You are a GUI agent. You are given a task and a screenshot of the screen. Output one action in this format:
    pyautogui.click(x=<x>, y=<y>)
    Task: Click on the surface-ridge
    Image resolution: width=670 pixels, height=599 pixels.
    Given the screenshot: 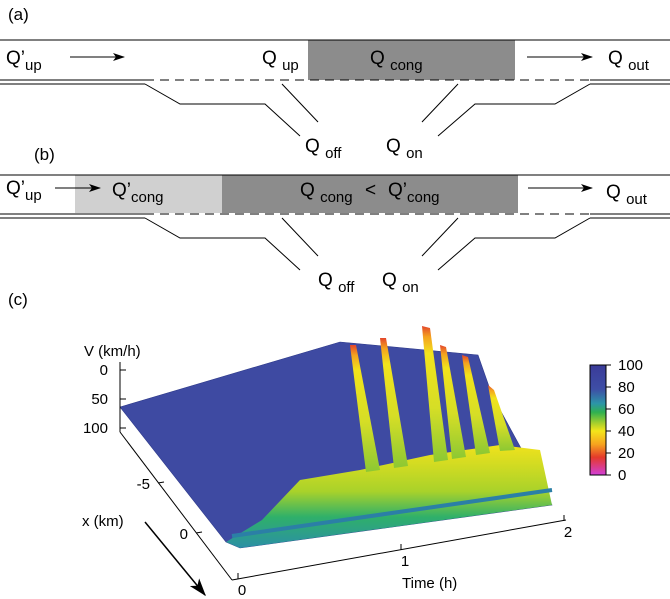 What is the action you would take?
    pyautogui.click(x=389, y=496)
    